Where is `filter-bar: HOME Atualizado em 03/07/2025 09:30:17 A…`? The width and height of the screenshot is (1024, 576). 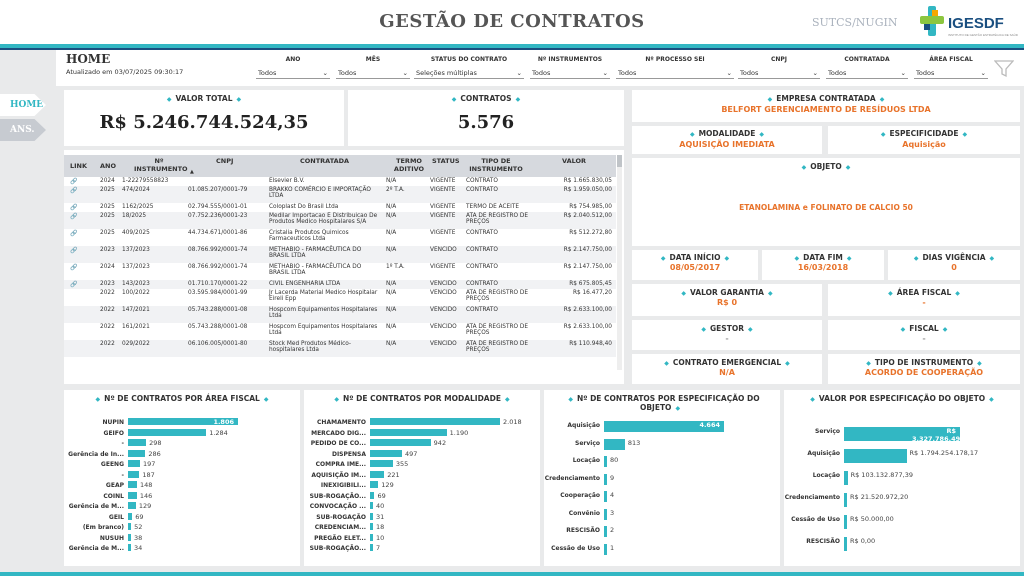 filter-bar: HOME Atualizado em 03/07/2025 09:30:17 A… is located at coordinates (540, 68).